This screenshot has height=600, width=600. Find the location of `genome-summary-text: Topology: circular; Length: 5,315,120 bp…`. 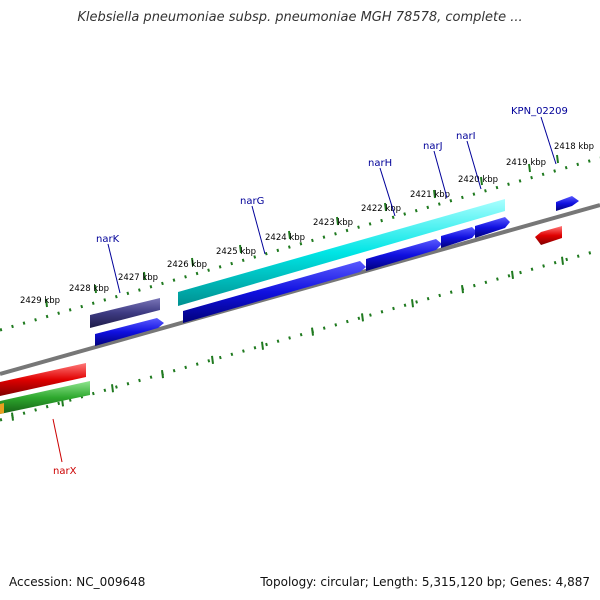

genome-summary-text: Topology: circular; Length: 5,315,120 bp… is located at coordinates (425, 582).